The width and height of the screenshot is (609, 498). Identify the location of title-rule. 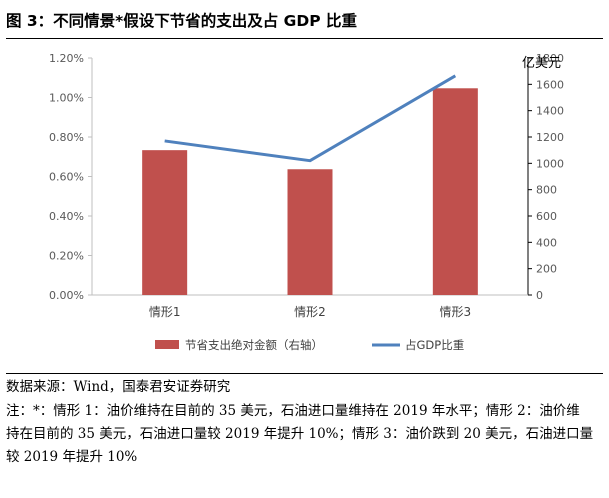
(304, 38).